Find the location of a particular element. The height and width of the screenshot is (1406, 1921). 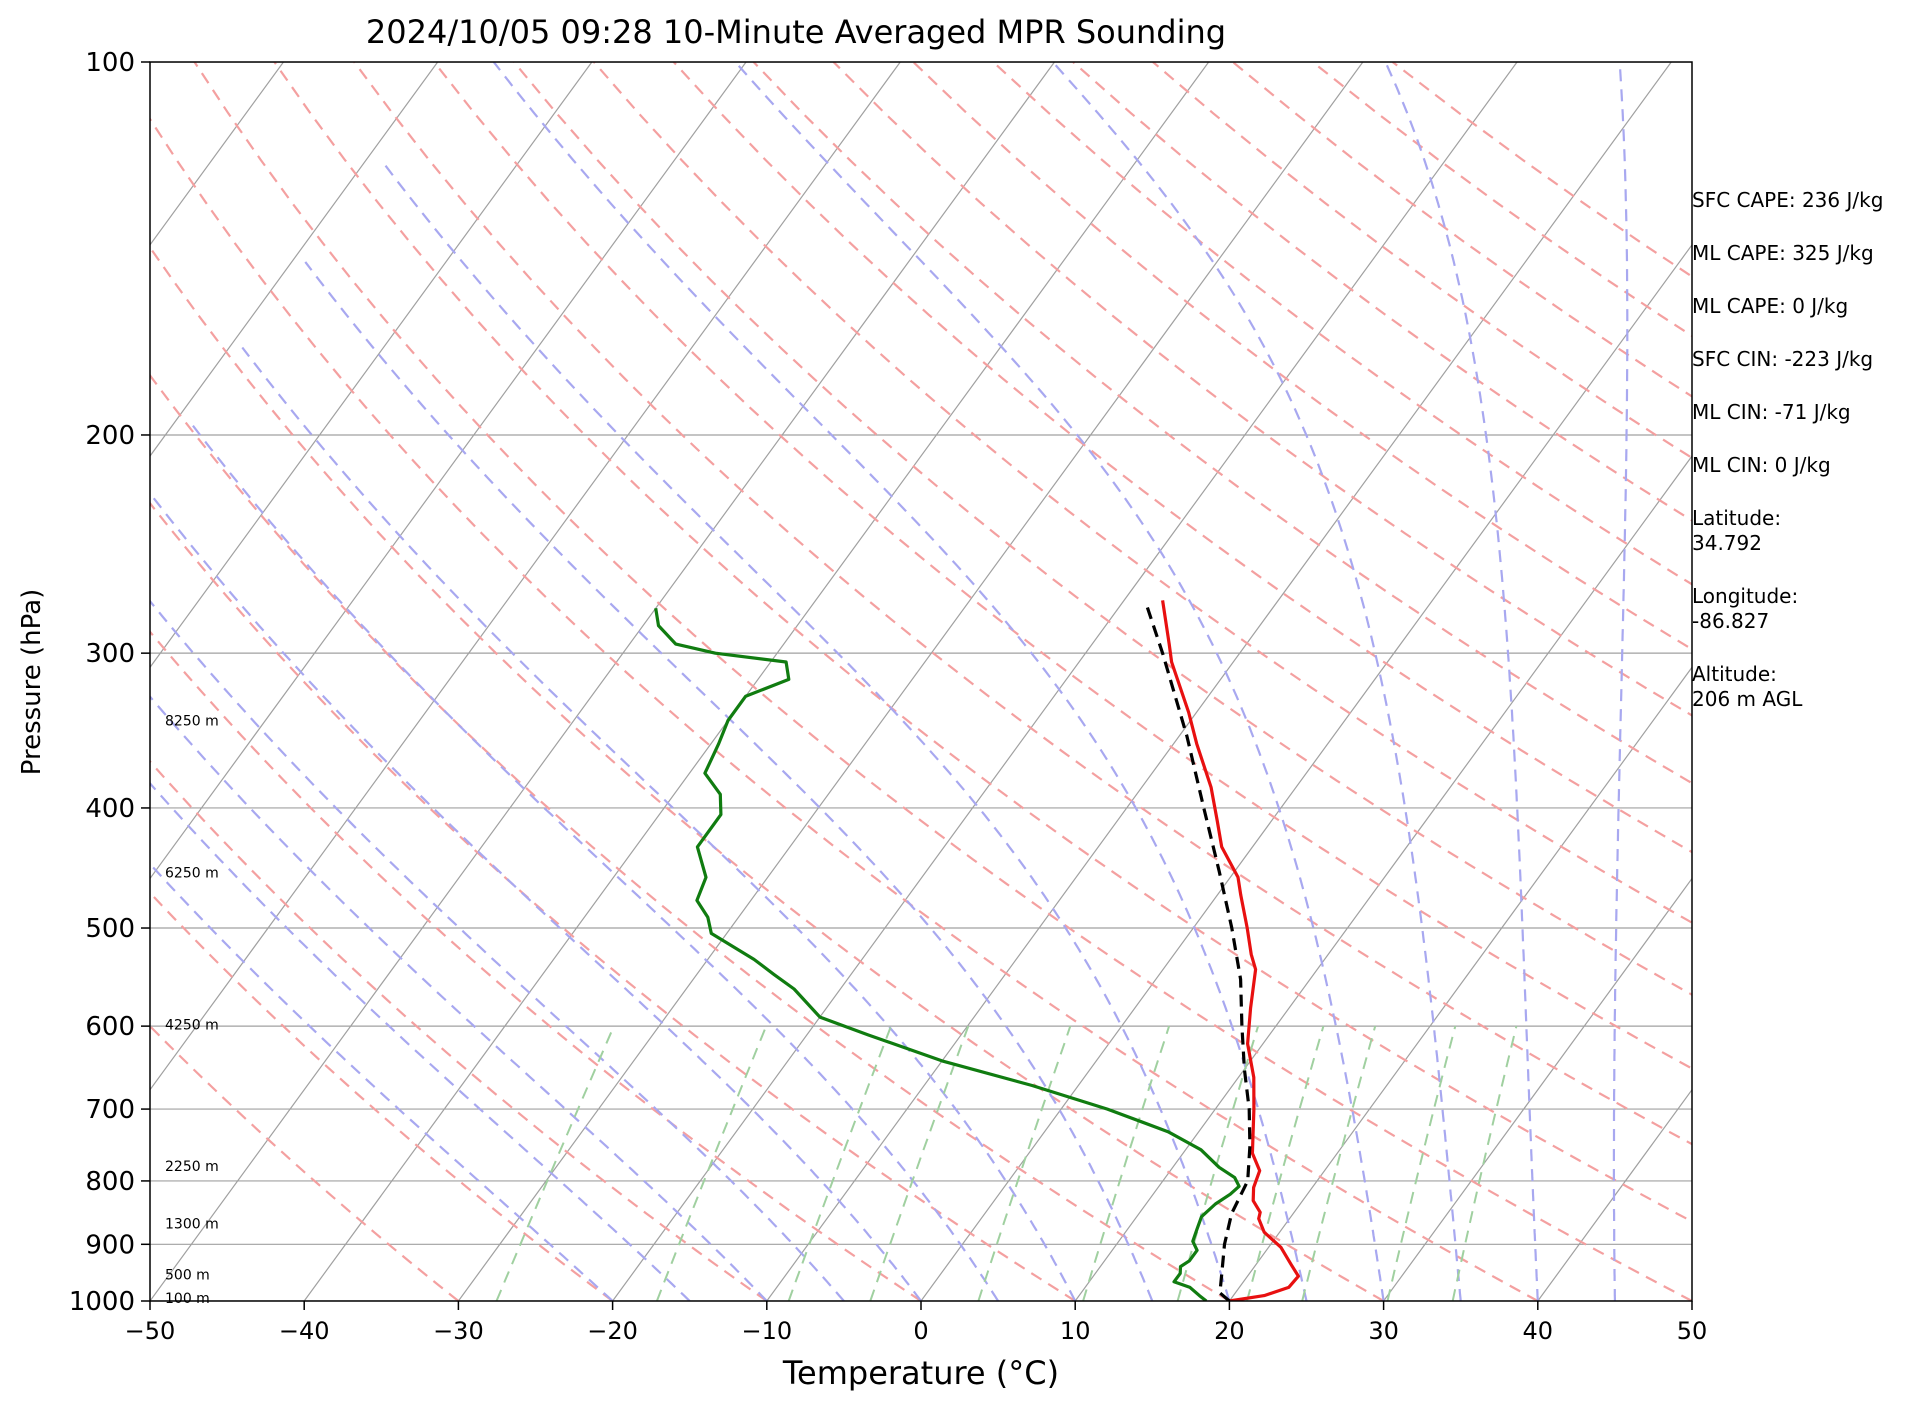

temperature-profile is located at coordinates (1231, 950).